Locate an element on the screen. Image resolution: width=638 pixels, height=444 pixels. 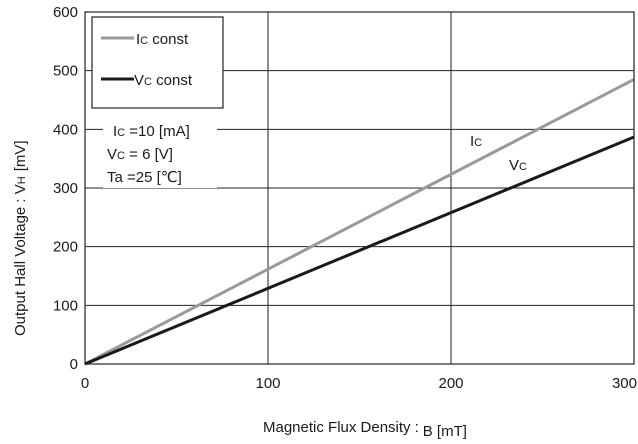
condition-ta: Ta =25 [℃] is located at coordinates (144, 177).